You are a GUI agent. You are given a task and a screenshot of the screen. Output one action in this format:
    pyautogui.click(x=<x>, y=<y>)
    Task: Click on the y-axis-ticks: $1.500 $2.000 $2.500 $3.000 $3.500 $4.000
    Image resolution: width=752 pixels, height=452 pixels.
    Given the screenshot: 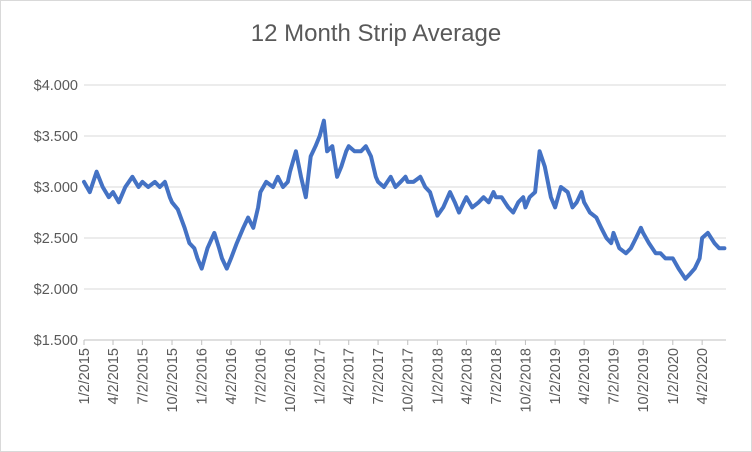 What is the action you would take?
    pyautogui.click(x=56, y=213)
    